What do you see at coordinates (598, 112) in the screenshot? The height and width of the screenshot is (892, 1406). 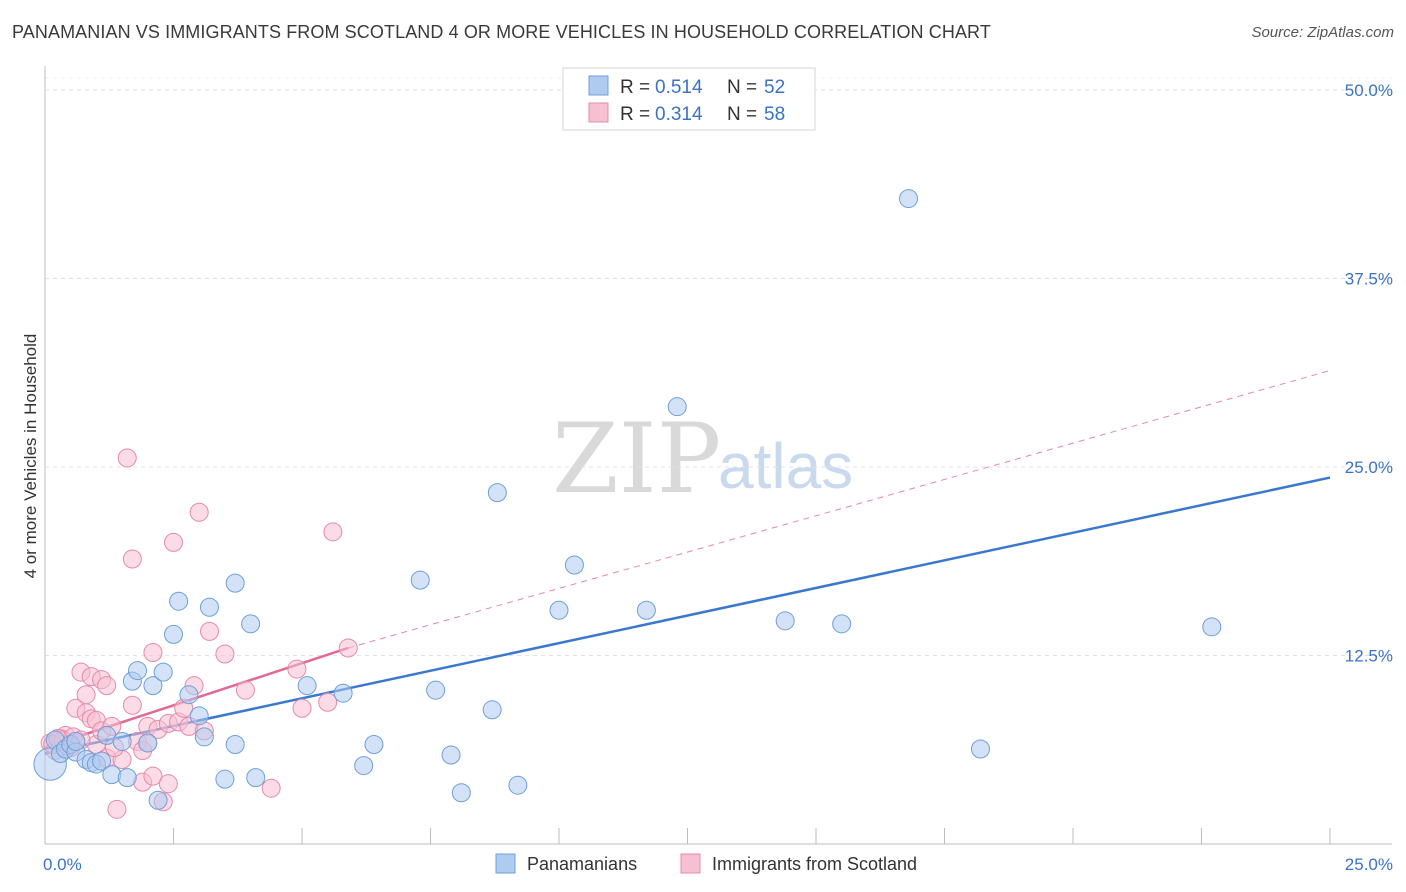 I see `legend-swatch-scotland` at bounding box center [598, 112].